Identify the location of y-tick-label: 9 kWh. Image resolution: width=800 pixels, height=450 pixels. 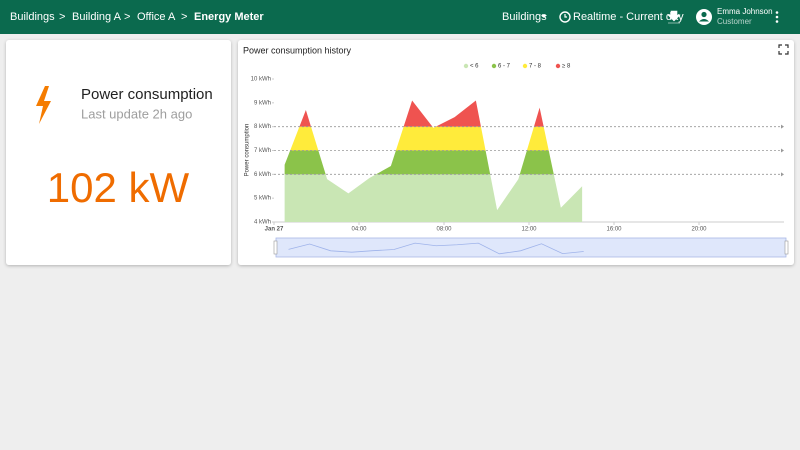
(262, 103).